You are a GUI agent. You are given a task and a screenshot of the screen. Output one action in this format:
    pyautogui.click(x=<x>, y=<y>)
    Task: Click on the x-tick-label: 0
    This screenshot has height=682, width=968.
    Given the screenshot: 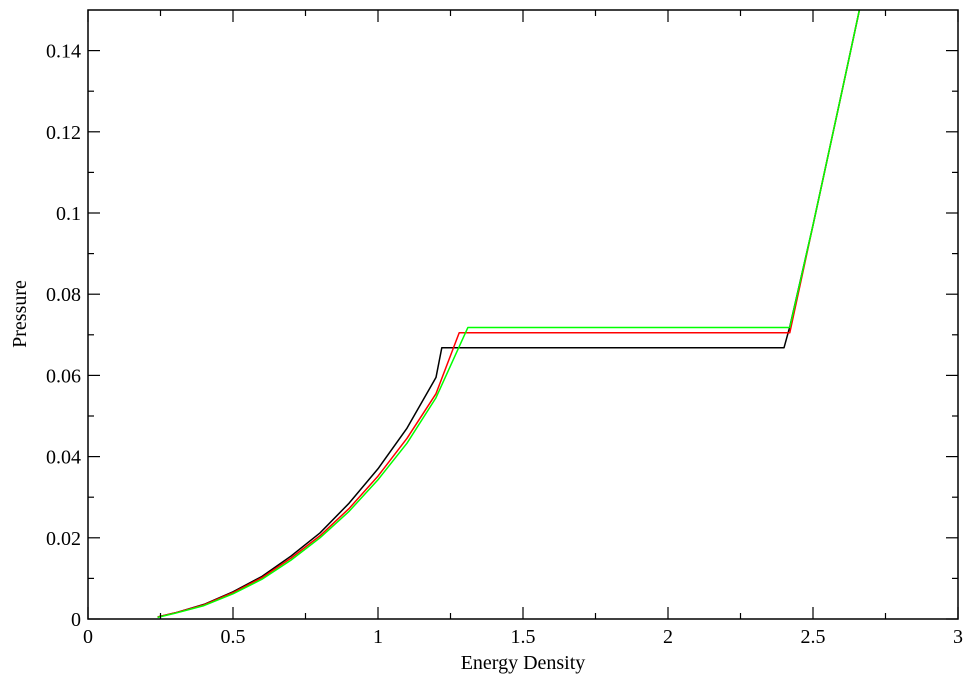 What is the action you would take?
    pyautogui.click(x=88, y=637)
    